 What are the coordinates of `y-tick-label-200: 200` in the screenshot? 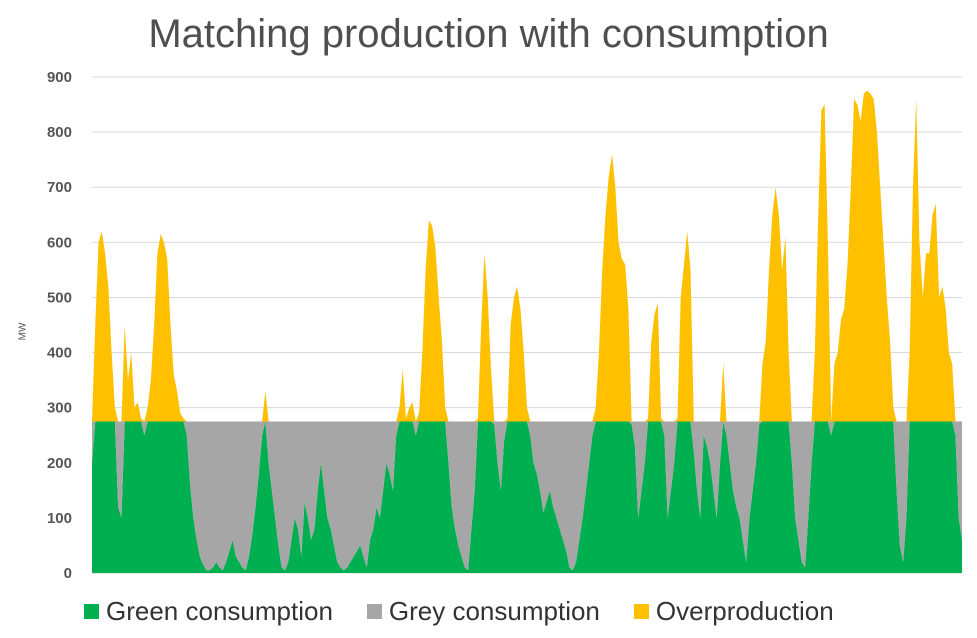 It's located at (59, 463).